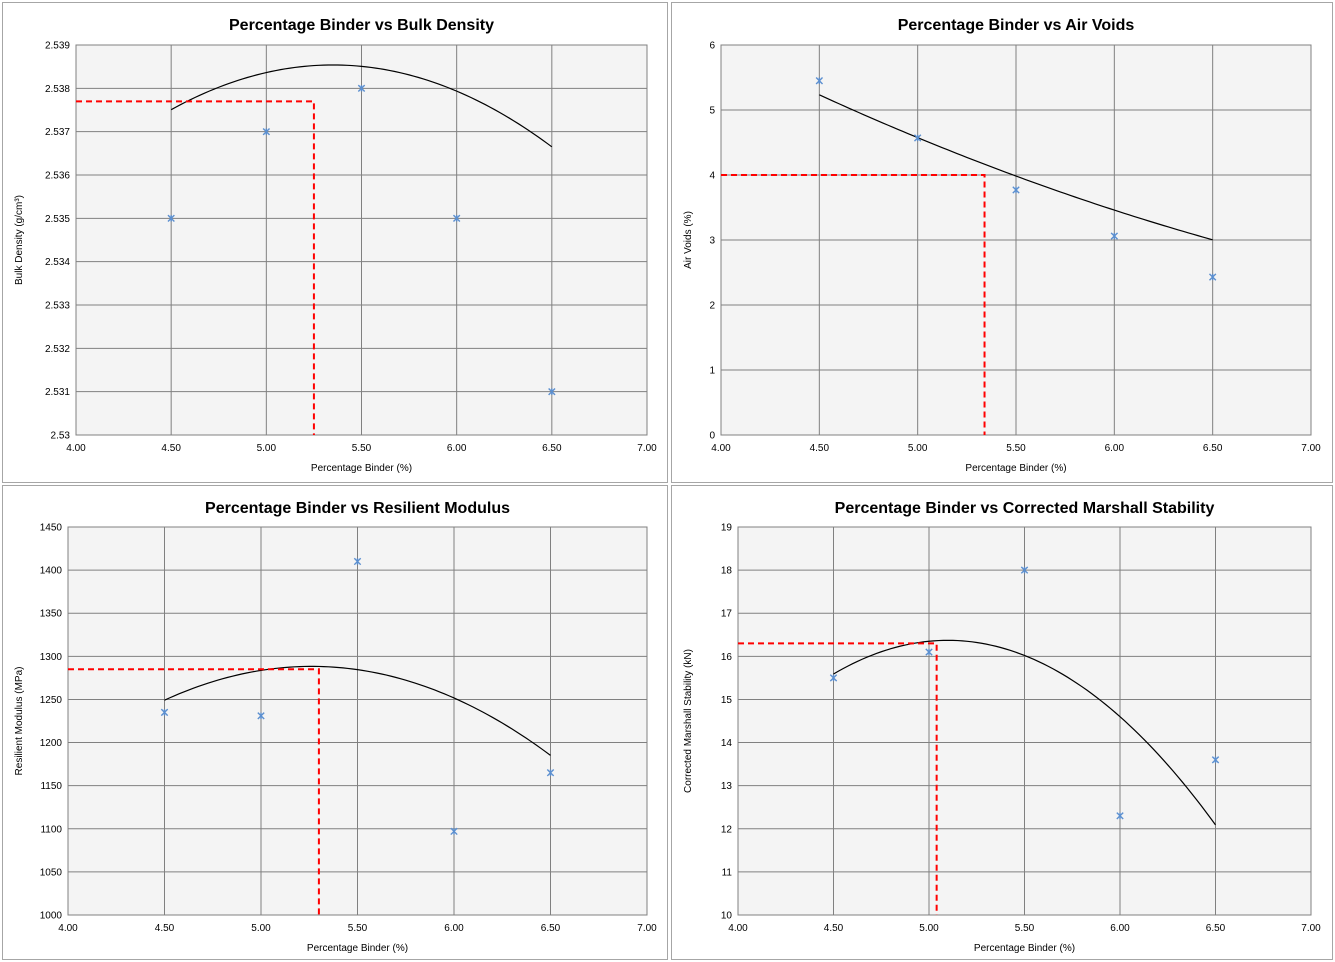 The width and height of the screenshot is (1335, 962). Describe the element at coordinates (57, 132) in the screenshot. I see `y-tick-label: 2.537` at that location.